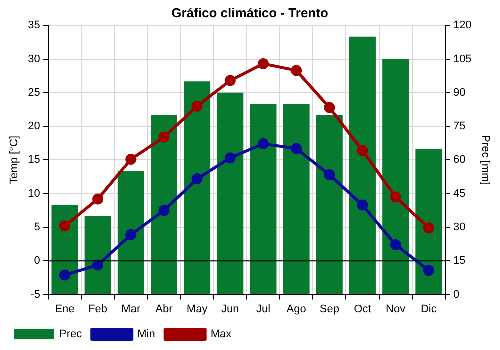  What do you see at coordinates (485, 160) in the screenshot?
I see `y2-axis-title: Prec [mm]` at bounding box center [485, 160].